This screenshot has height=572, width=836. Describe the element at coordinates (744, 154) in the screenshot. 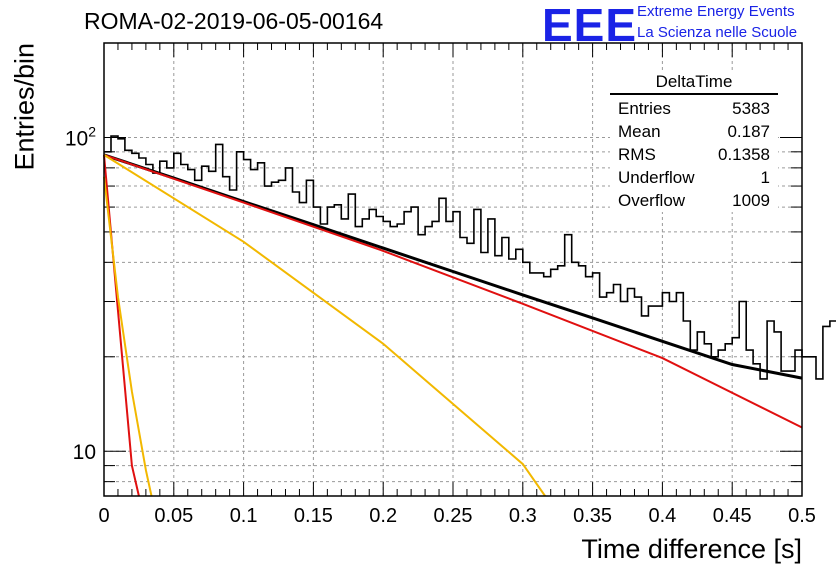

I see `stats-value: 0.1358` at that location.